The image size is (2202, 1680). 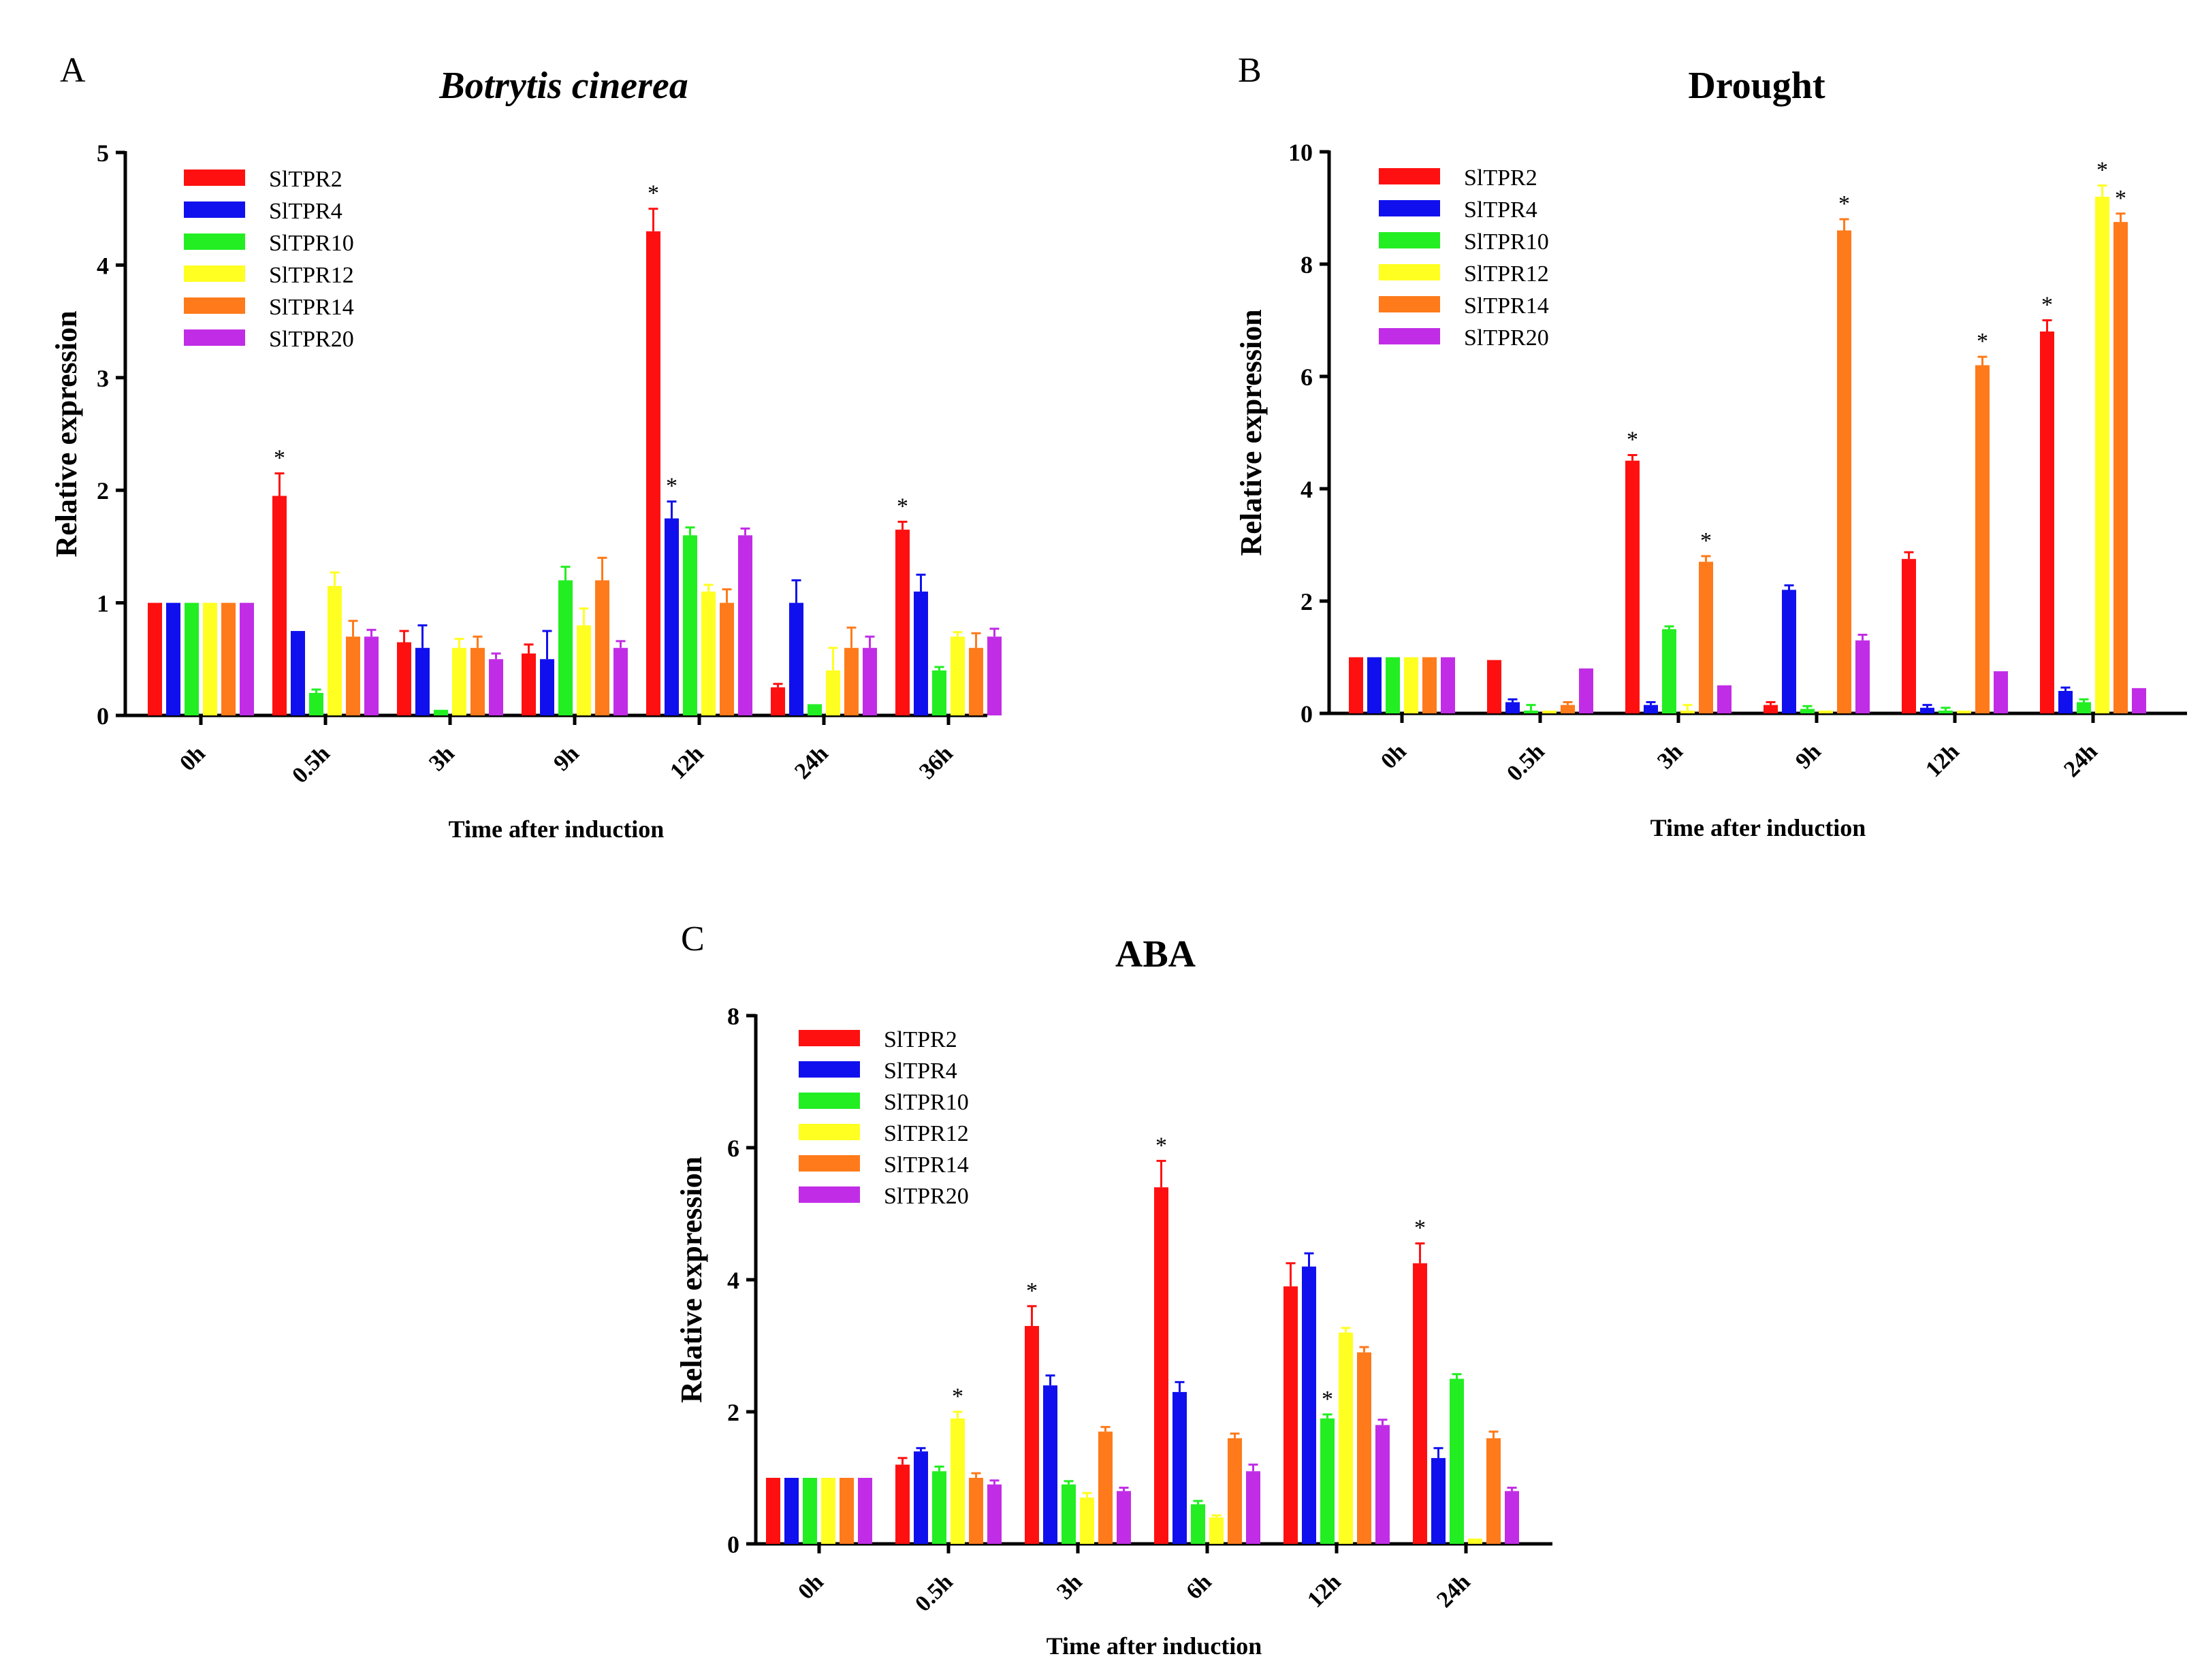 I want to click on legend-label: SlTPR2, so click(x=920, y=1039).